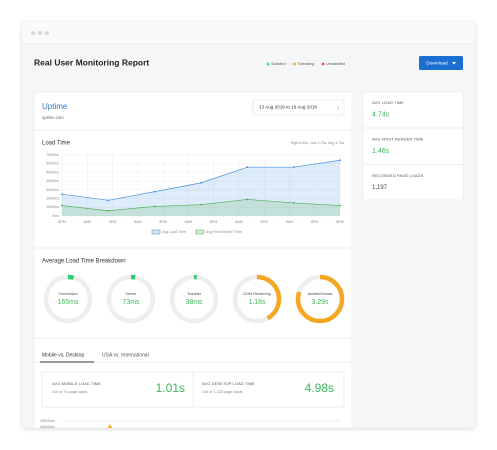 This screenshot has height=450, width=497. What do you see at coordinates (69, 392) in the screenshot?
I see `card-sub: Out of 74 page loads` at bounding box center [69, 392].